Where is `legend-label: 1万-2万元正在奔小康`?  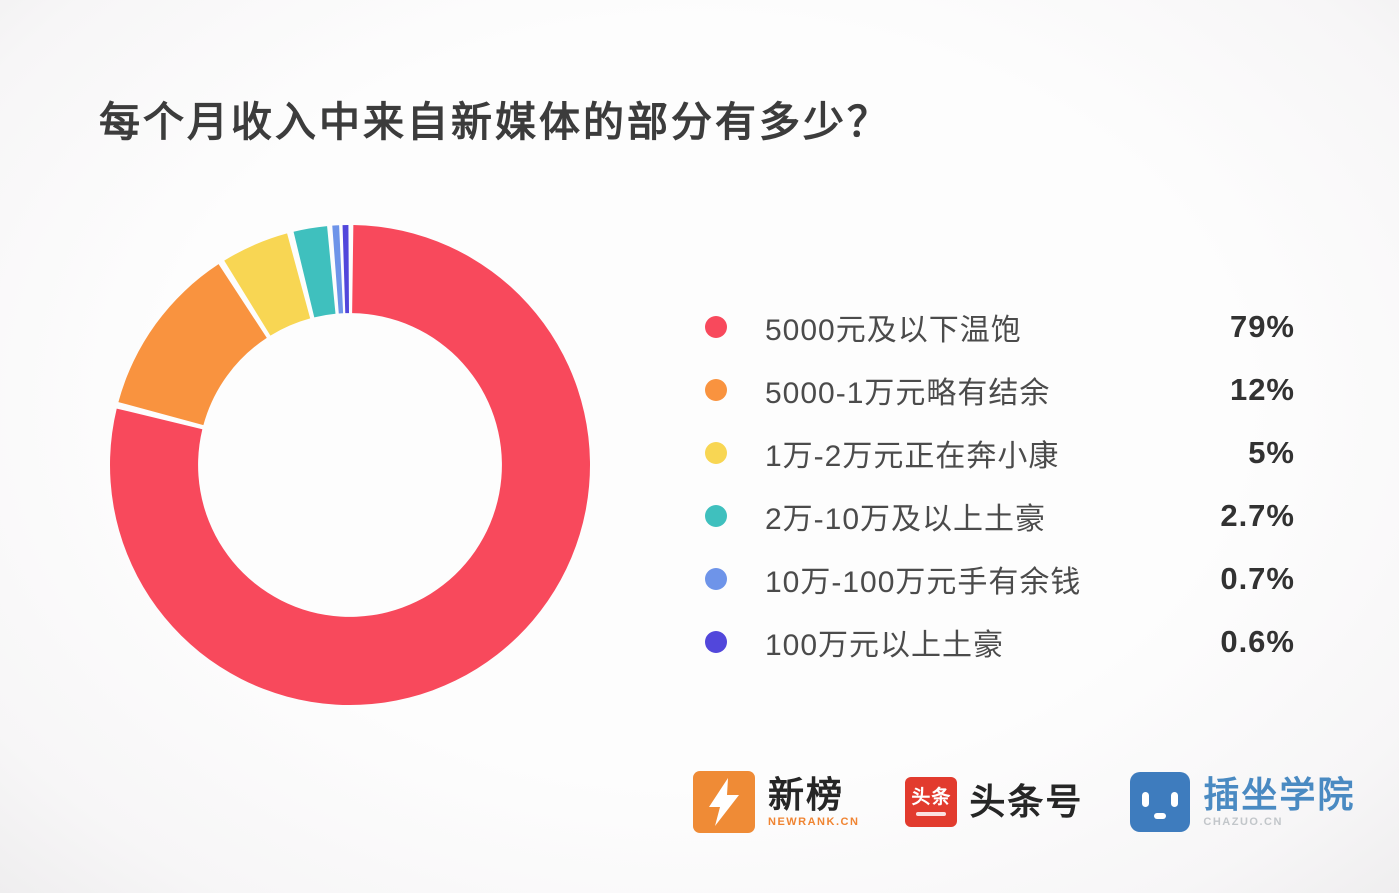 legend-label: 1万-2万元正在奔小康 is located at coordinates (912, 456).